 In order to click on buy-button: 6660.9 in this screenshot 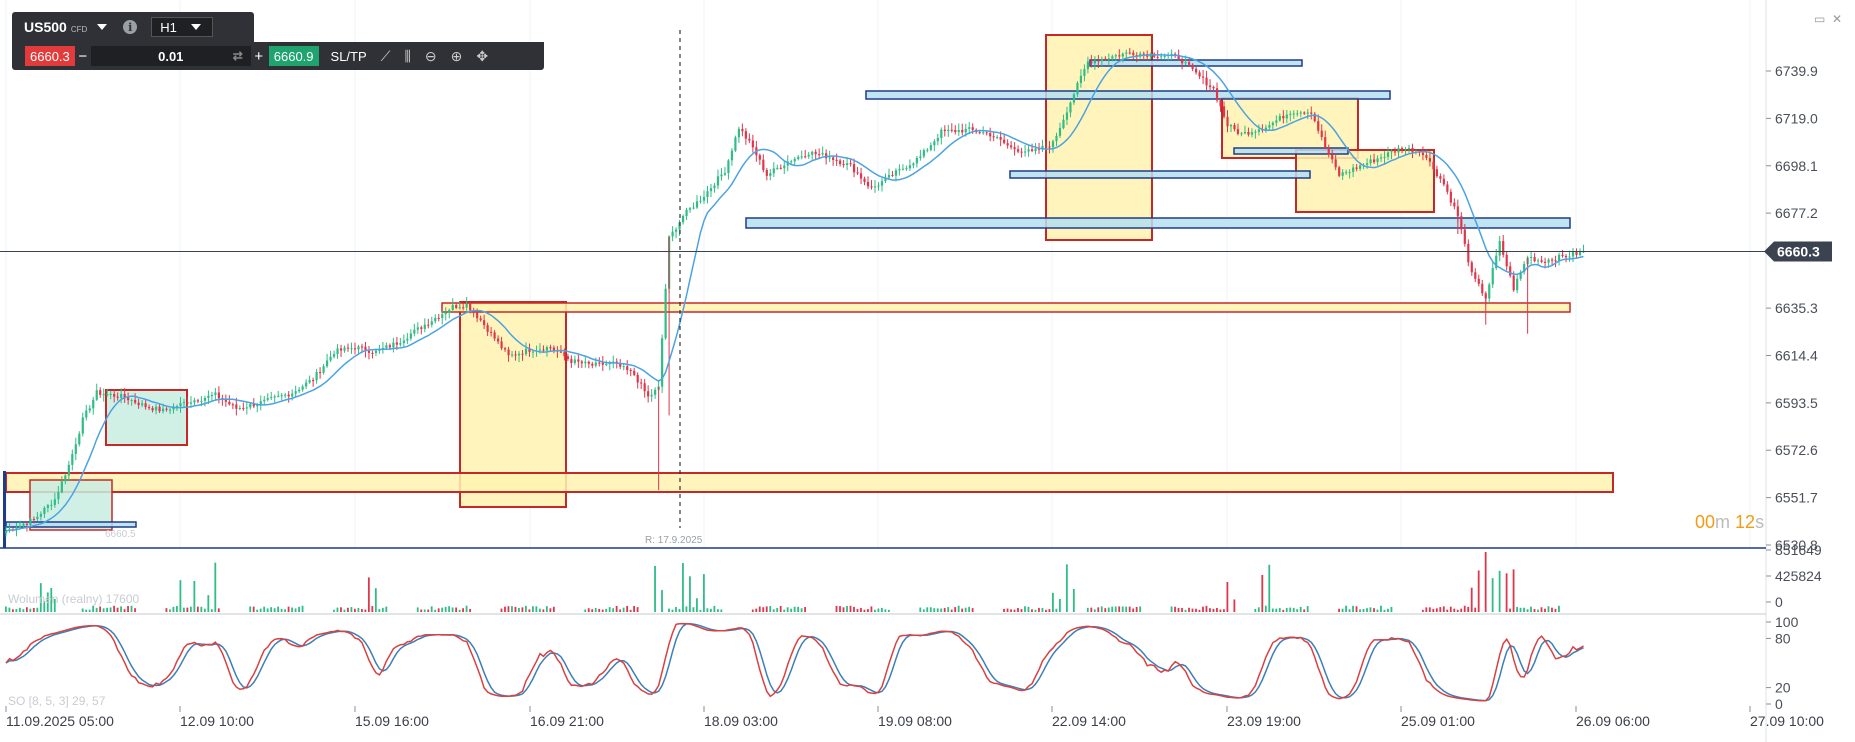, I will do `click(293, 56)`.